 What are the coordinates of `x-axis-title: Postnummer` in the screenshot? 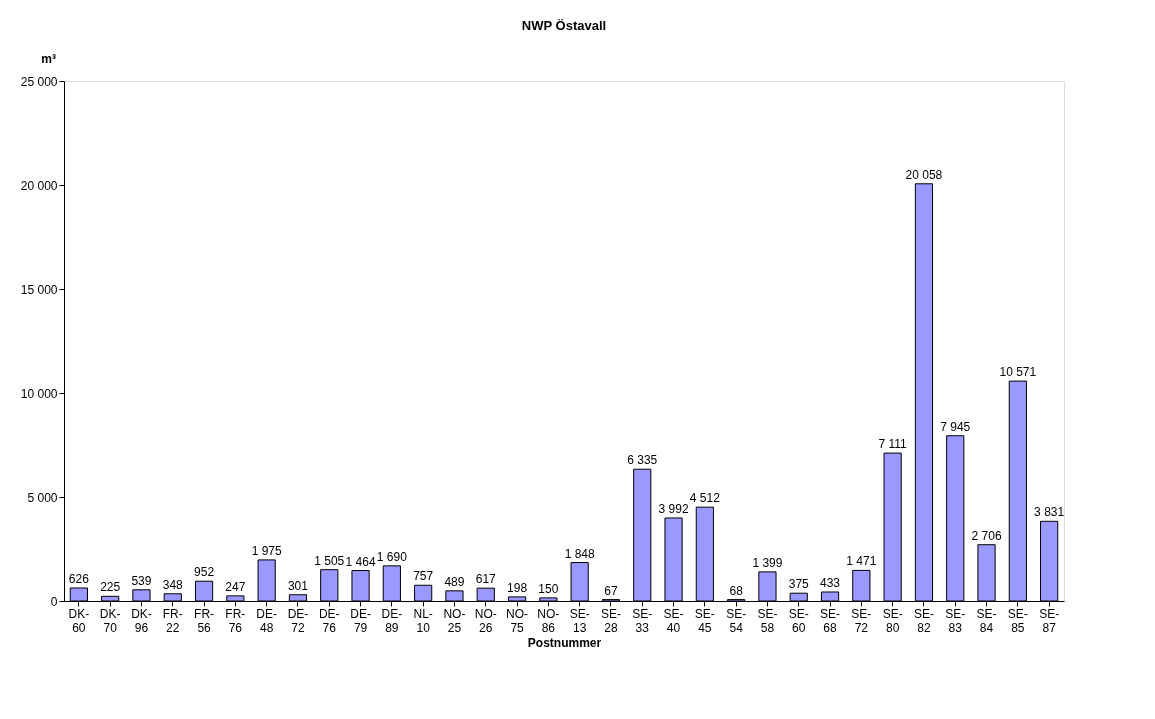 It's located at (564, 642).